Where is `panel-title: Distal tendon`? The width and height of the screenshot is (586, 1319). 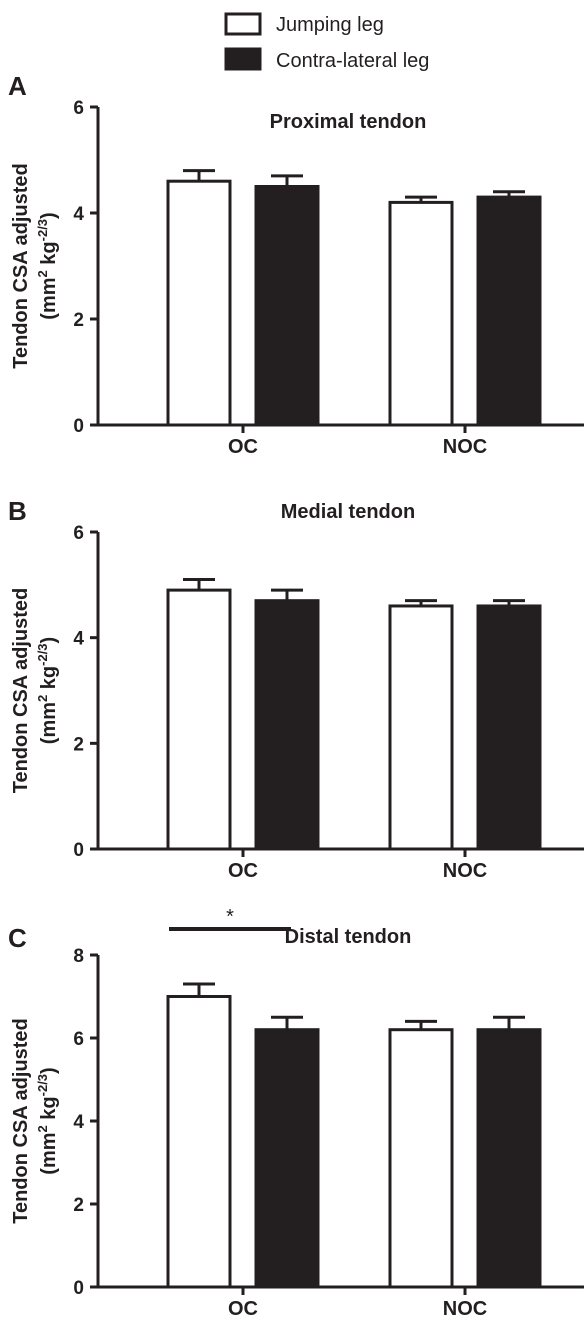 panel-title: Distal tendon is located at coordinates (348, 937).